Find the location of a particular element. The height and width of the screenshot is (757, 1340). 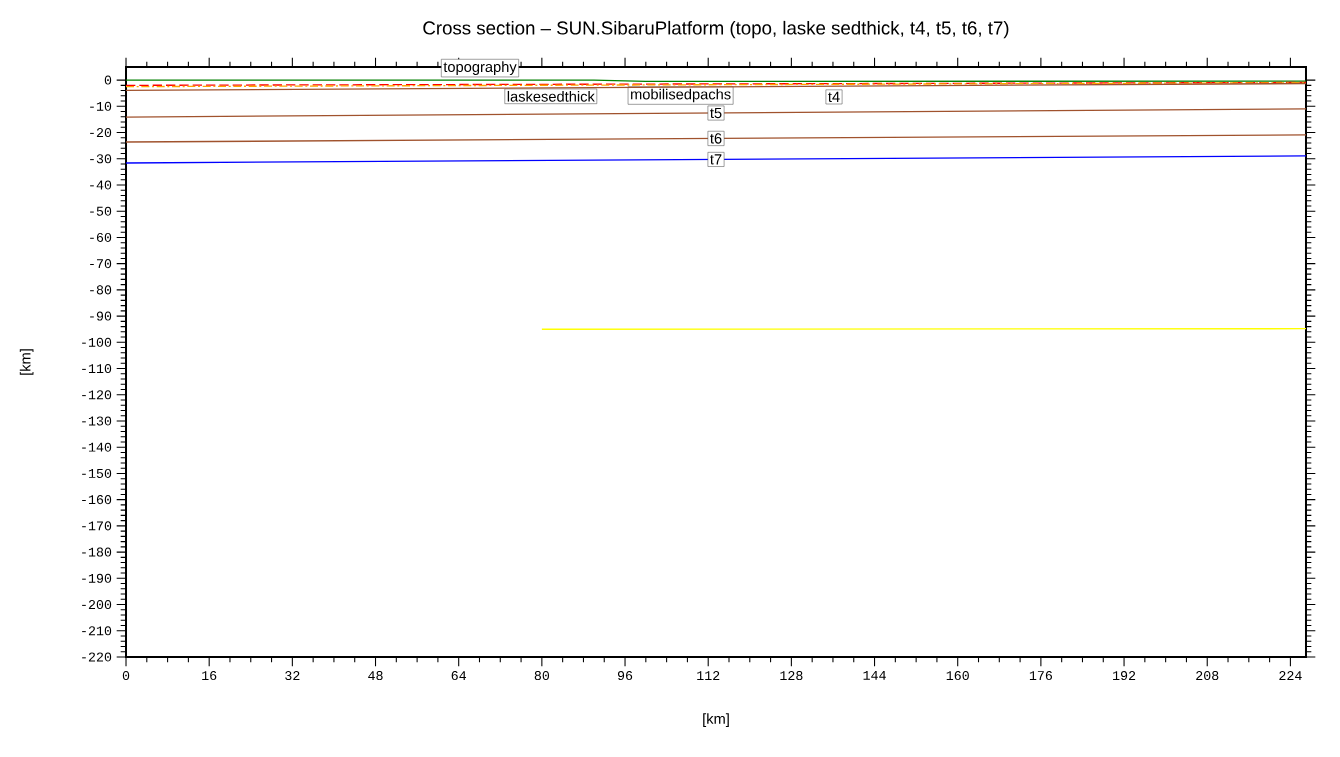

series-label: t7 is located at coordinates (716, 159).